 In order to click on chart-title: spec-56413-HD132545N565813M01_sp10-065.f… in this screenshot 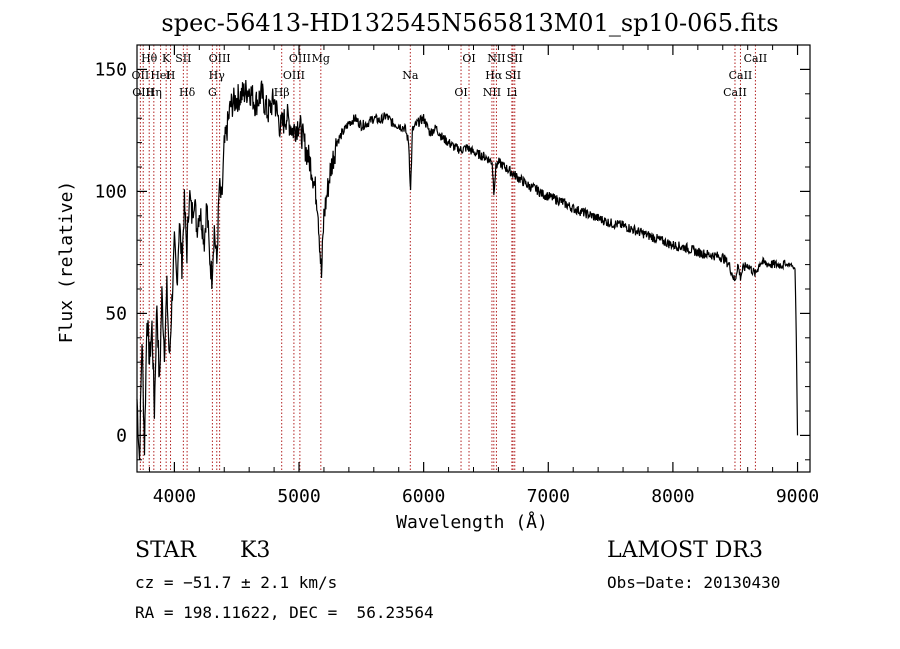, I will do `click(469, 23)`.